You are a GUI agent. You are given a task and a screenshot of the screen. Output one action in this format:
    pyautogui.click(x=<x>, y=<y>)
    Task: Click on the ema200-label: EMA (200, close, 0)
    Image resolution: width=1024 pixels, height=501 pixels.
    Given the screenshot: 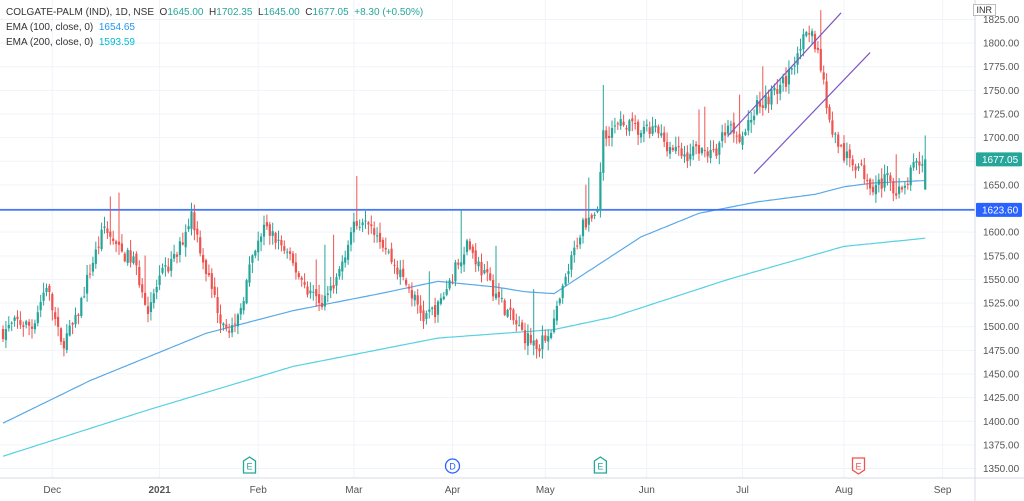 What is the action you would take?
    pyautogui.click(x=50, y=42)
    